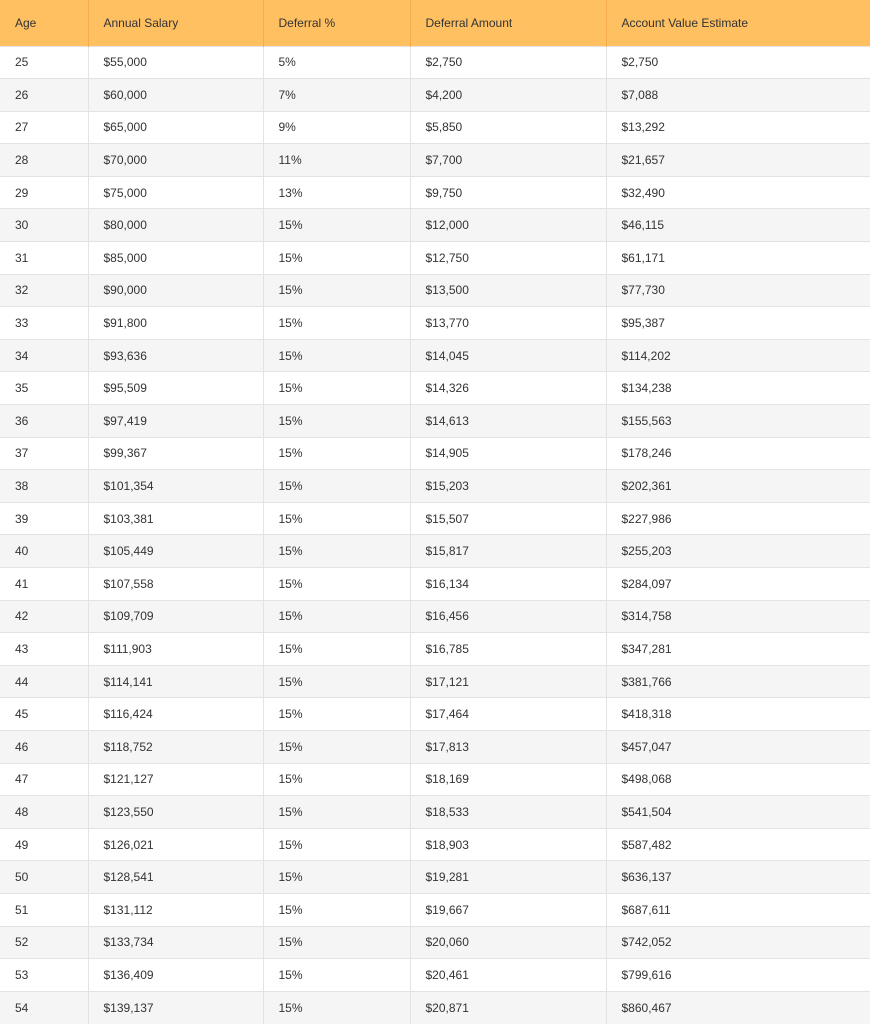  Describe the element at coordinates (738, 746) in the screenshot. I see `account-value-cell: $457,047` at that location.